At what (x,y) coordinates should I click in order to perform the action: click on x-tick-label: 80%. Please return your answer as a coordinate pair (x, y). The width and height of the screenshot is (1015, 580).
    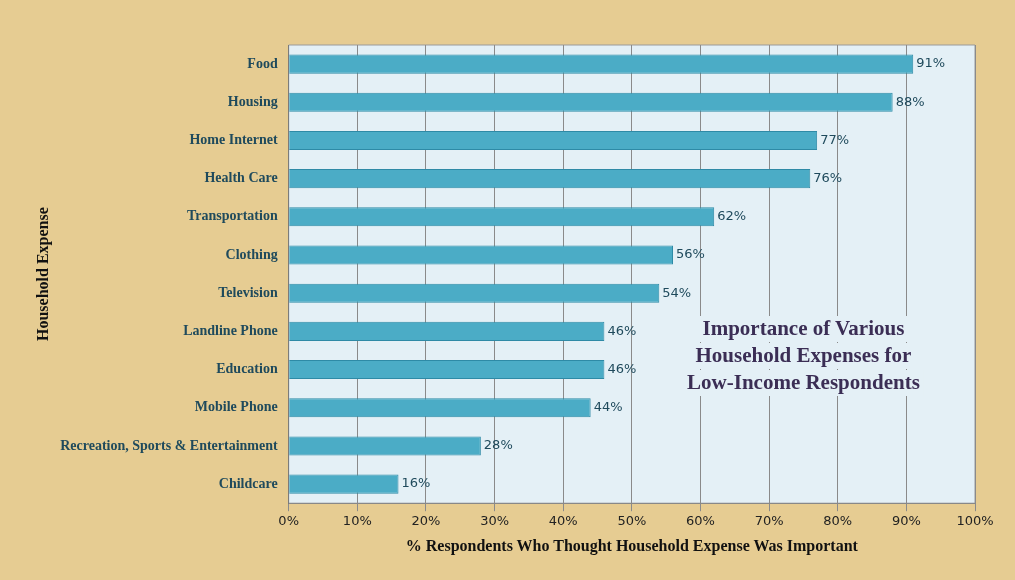
    Looking at the image, I should click on (838, 521).